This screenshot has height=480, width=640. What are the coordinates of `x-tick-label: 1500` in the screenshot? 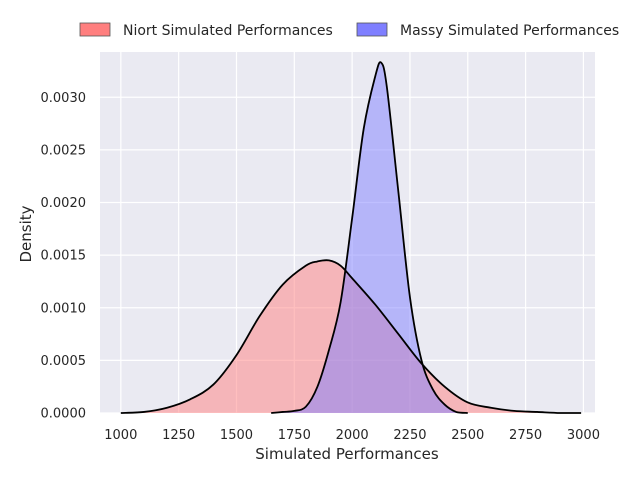 It's located at (236, 435).